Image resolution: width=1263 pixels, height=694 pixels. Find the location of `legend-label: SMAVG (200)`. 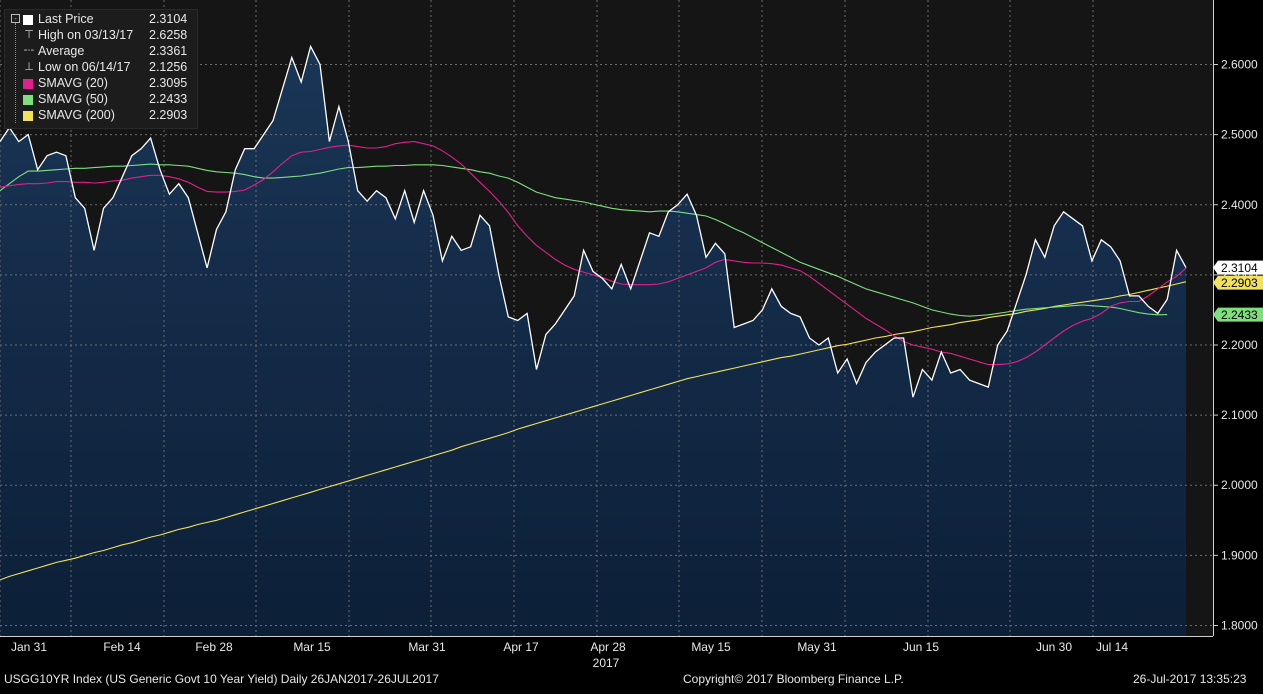

legend-label: SMAVG (200) is located at coordinates (76, 115).